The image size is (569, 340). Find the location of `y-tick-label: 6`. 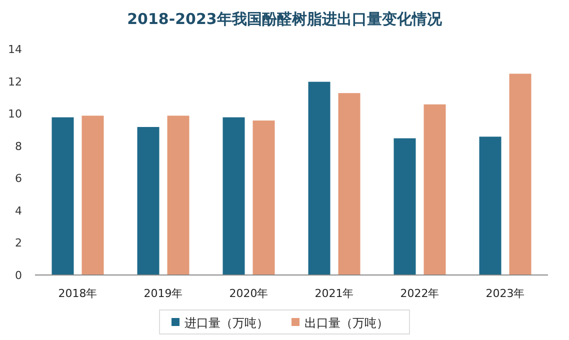

y-tick-label: 6 is located at coordinates (18, 179).